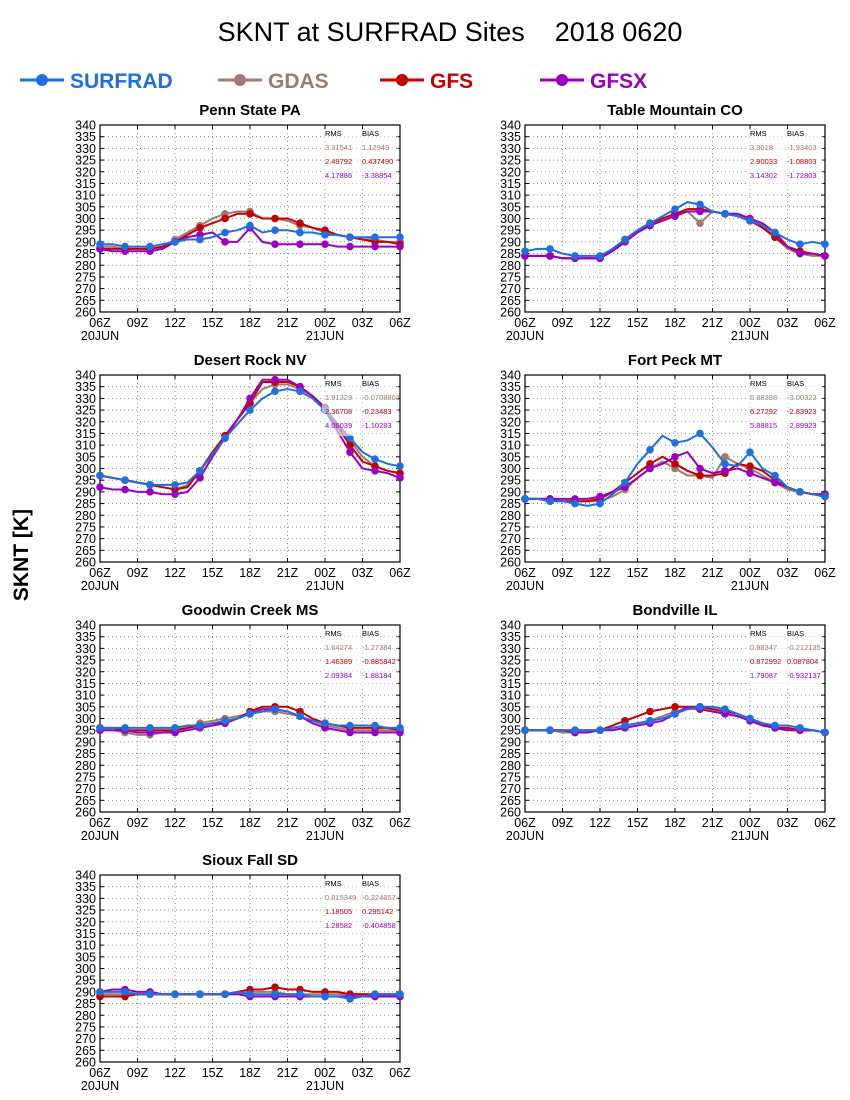 The height and width of the screenshot is (1100, 850). I want to click on y-tick-label: 335, so click(85, 637).